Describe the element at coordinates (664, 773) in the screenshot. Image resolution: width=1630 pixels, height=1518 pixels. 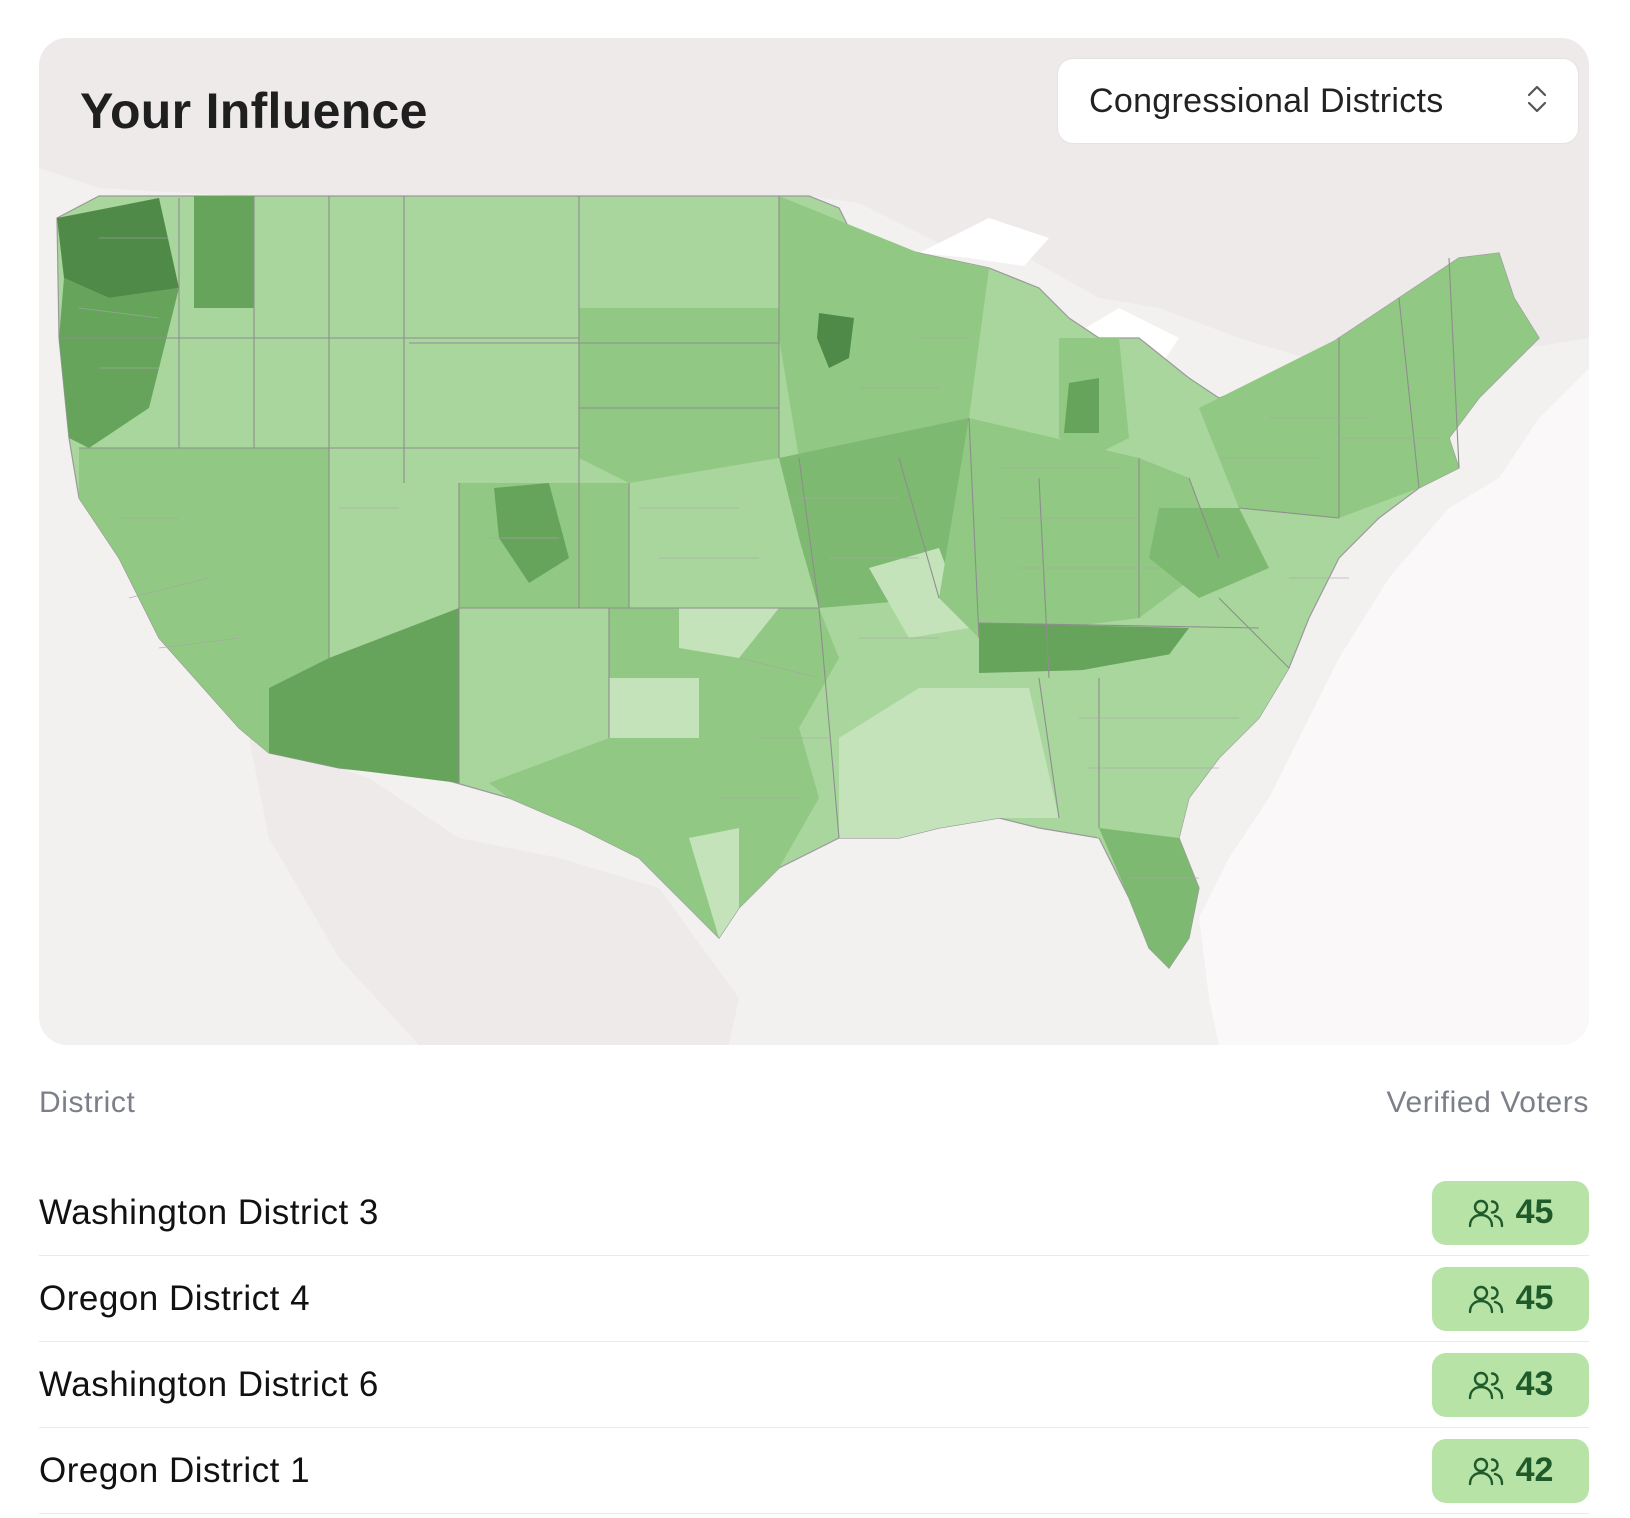
I see `texas-oklahoma-region` at that location.